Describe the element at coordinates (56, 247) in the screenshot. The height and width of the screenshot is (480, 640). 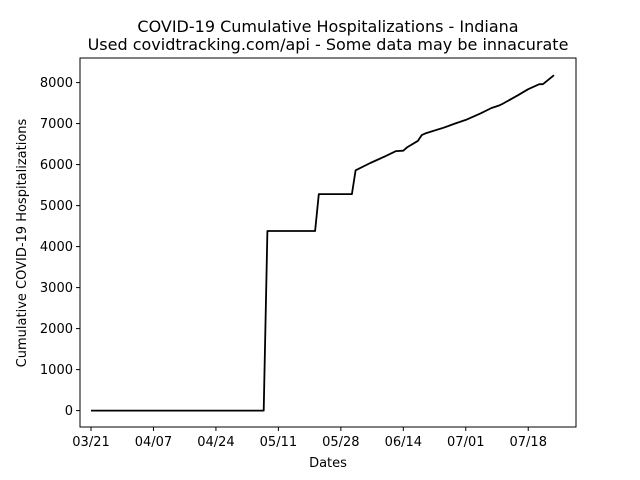
I see `y-tick-label: 4000` at that location.